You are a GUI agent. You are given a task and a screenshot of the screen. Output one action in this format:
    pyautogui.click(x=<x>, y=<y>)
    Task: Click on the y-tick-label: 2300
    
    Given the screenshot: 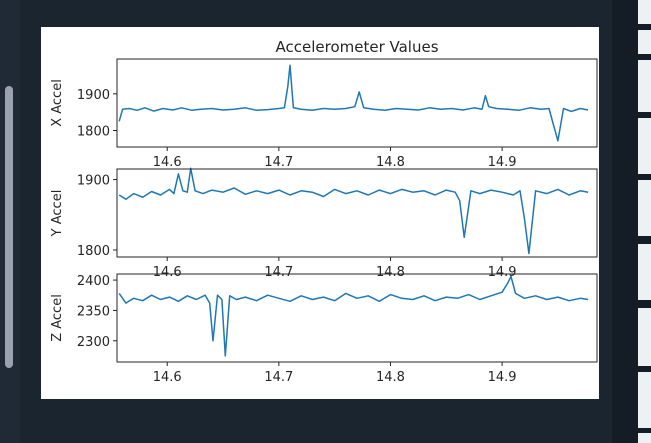 What is the action you would take?
    pyautogui.click(x=93, y=342)
    